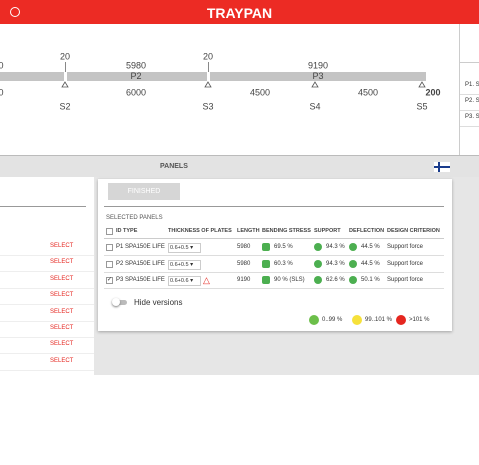 This screenshot has width=479, height=465. I want to click on legend-label: 0..99 %, so click(332, 320).